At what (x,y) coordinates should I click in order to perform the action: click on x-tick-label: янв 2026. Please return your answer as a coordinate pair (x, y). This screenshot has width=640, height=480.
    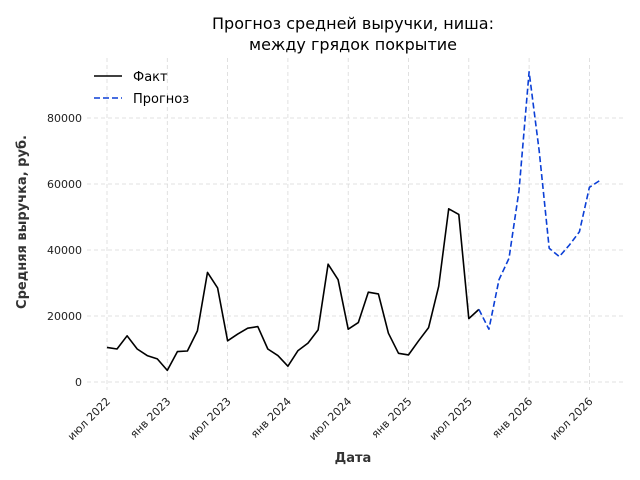
    Looking at the image, I should click on (512, 418).